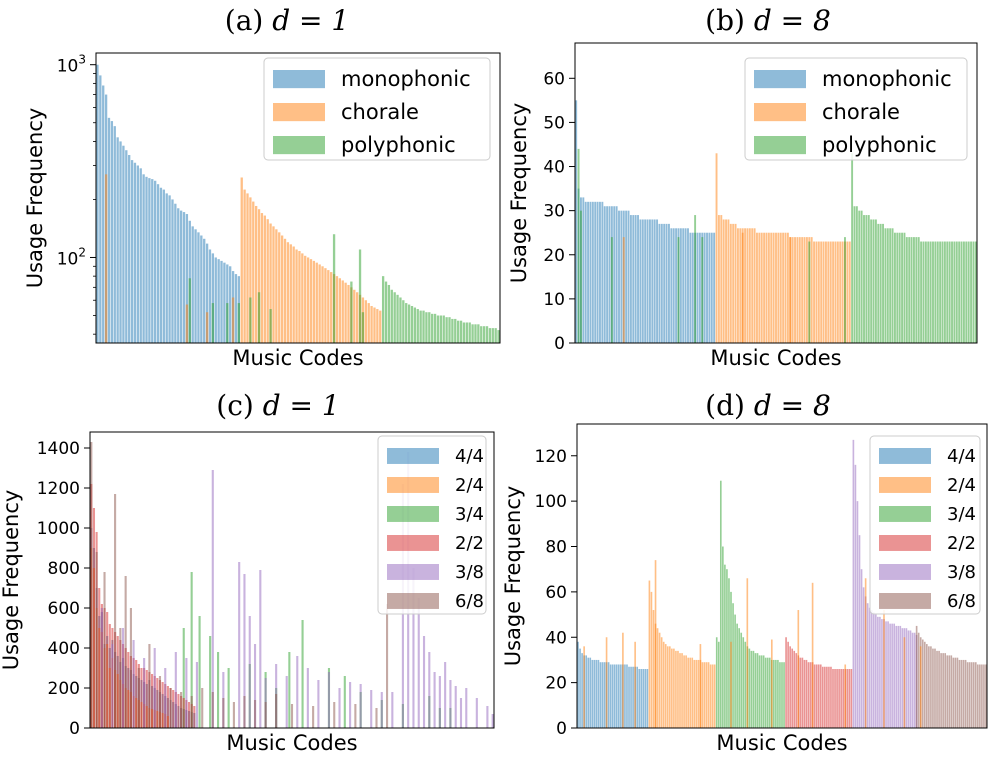 The image size is (996, 764). I want to click on legend-label: 2/4, so click(961, 485).